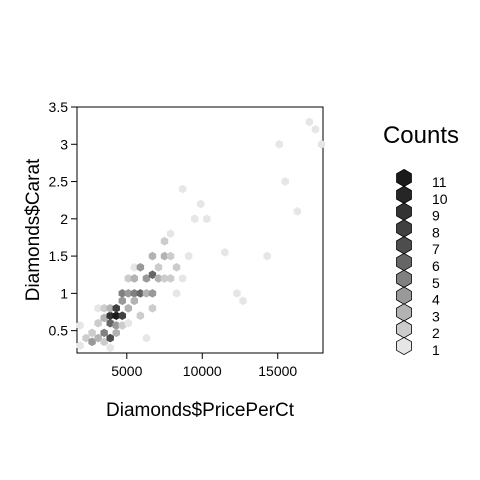 This screenshot has height=480, width=480. What do you see at coordinates (126, 371) in the screenshot?
I see `x-tick-label: 5000` at bounding box center [126, 371].